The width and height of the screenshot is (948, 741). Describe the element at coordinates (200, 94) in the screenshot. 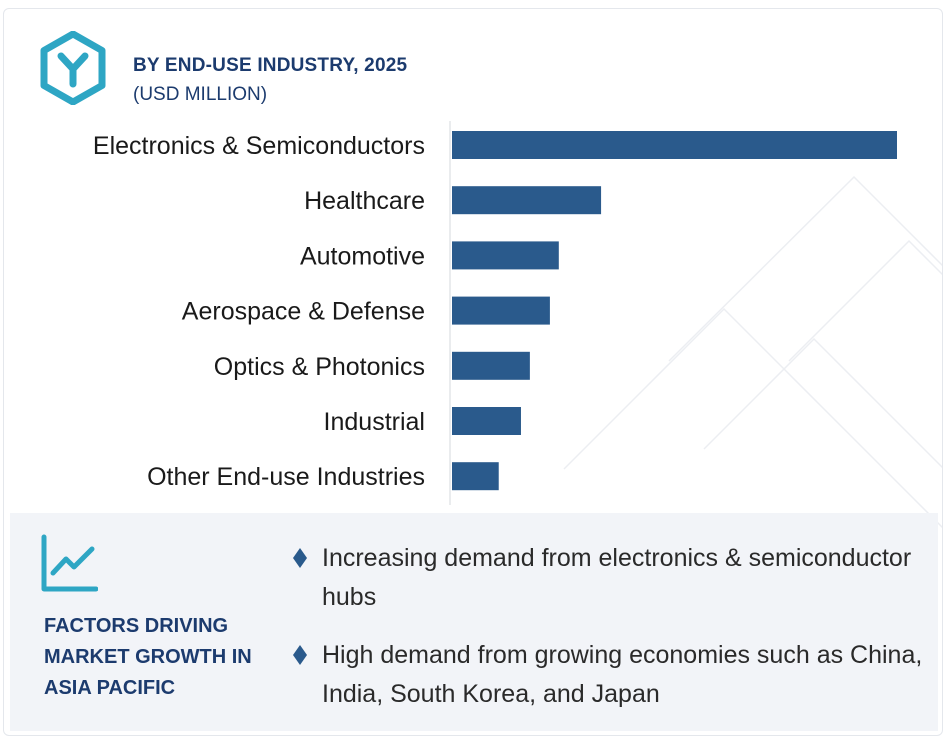

I see `chart-subtitle: (USD MILLION)` at that location.